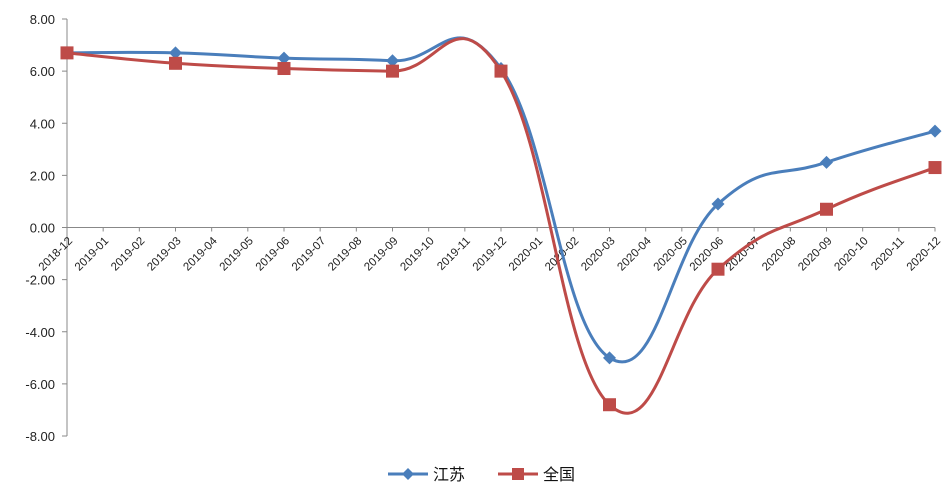  I want to click on x-tick-label: 2019-12, so click(490, 254).